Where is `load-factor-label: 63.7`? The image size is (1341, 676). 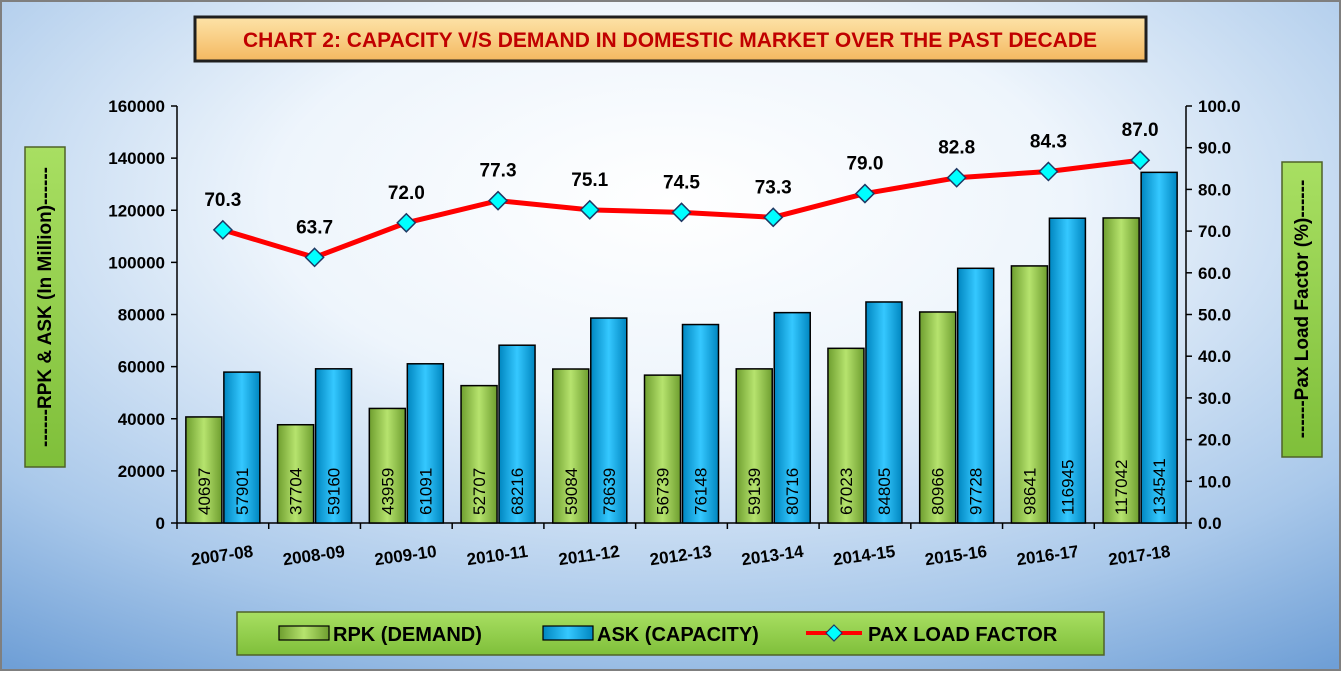 load-factor-label: 63.7 is located at coordinates (314, 227).